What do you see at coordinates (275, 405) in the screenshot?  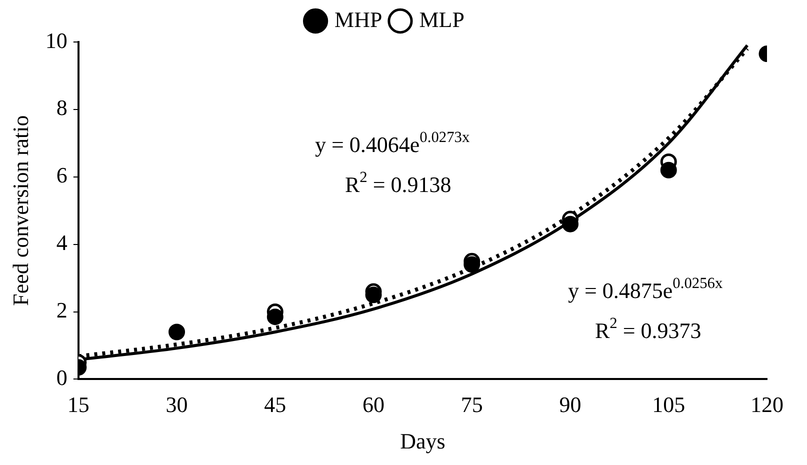 I see `x-tick-label: 45` at bounding box center [275, 405].